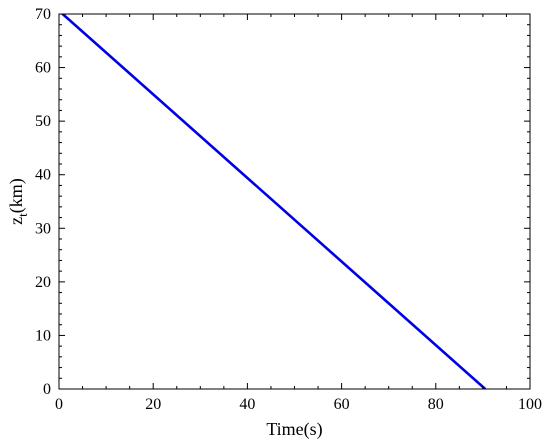  What do you see at coordinates (153, 404) in the screenshot?
I see `x-tick-label: 20` at bounding box center [153, 404].